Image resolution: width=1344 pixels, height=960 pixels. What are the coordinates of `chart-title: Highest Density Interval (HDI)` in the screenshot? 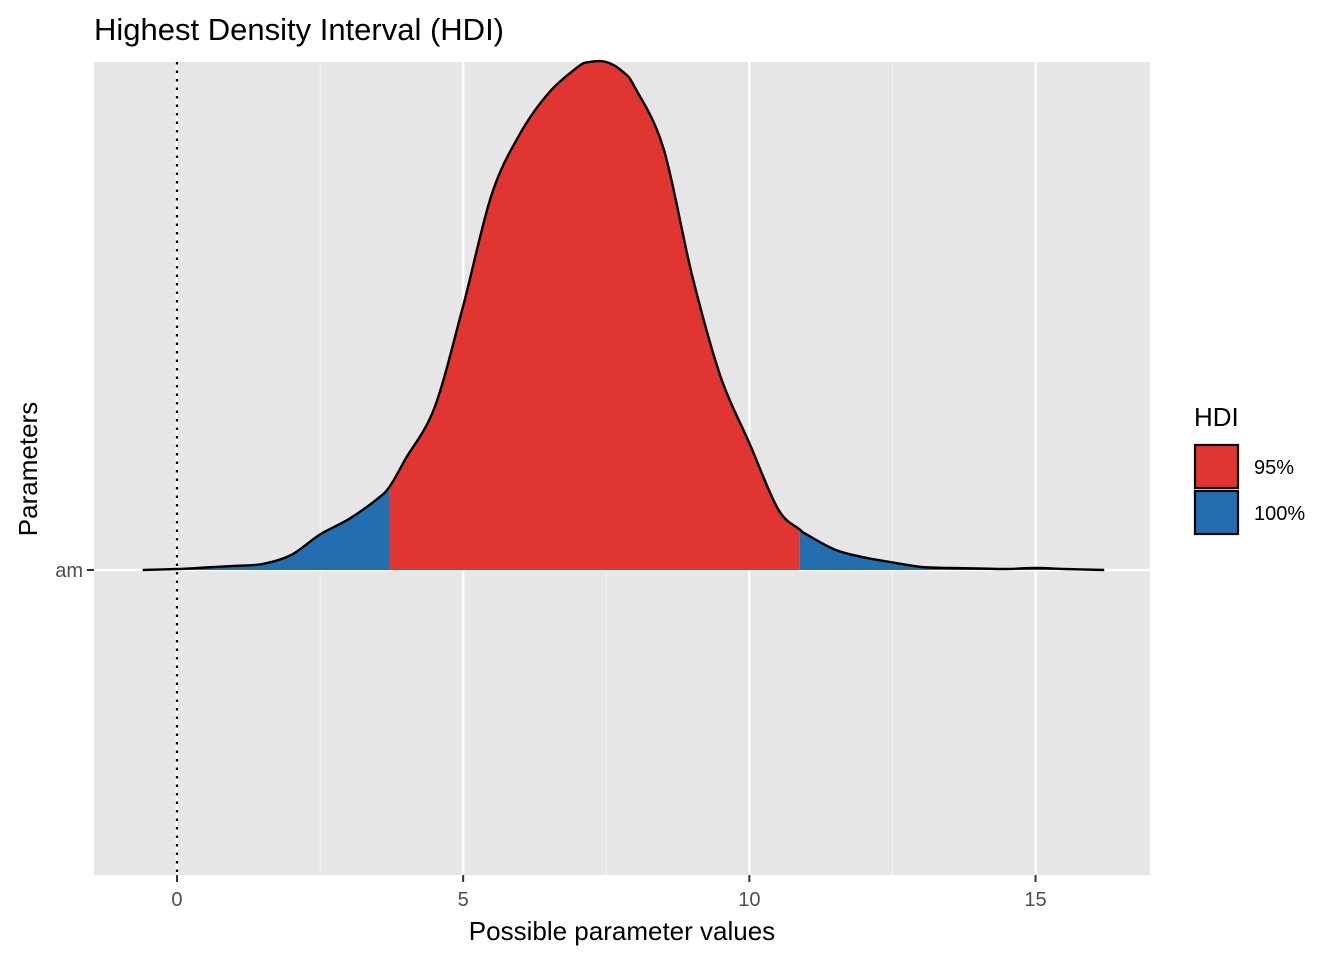 It's located at (299, 29).